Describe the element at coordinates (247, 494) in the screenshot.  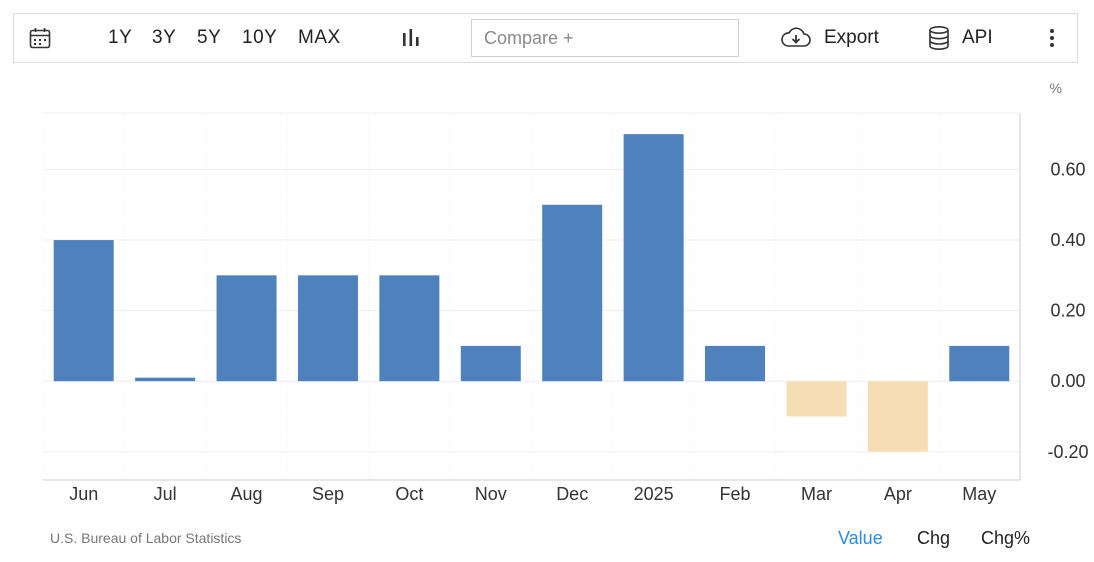
I see `x-tick-label: Aug` at that location.